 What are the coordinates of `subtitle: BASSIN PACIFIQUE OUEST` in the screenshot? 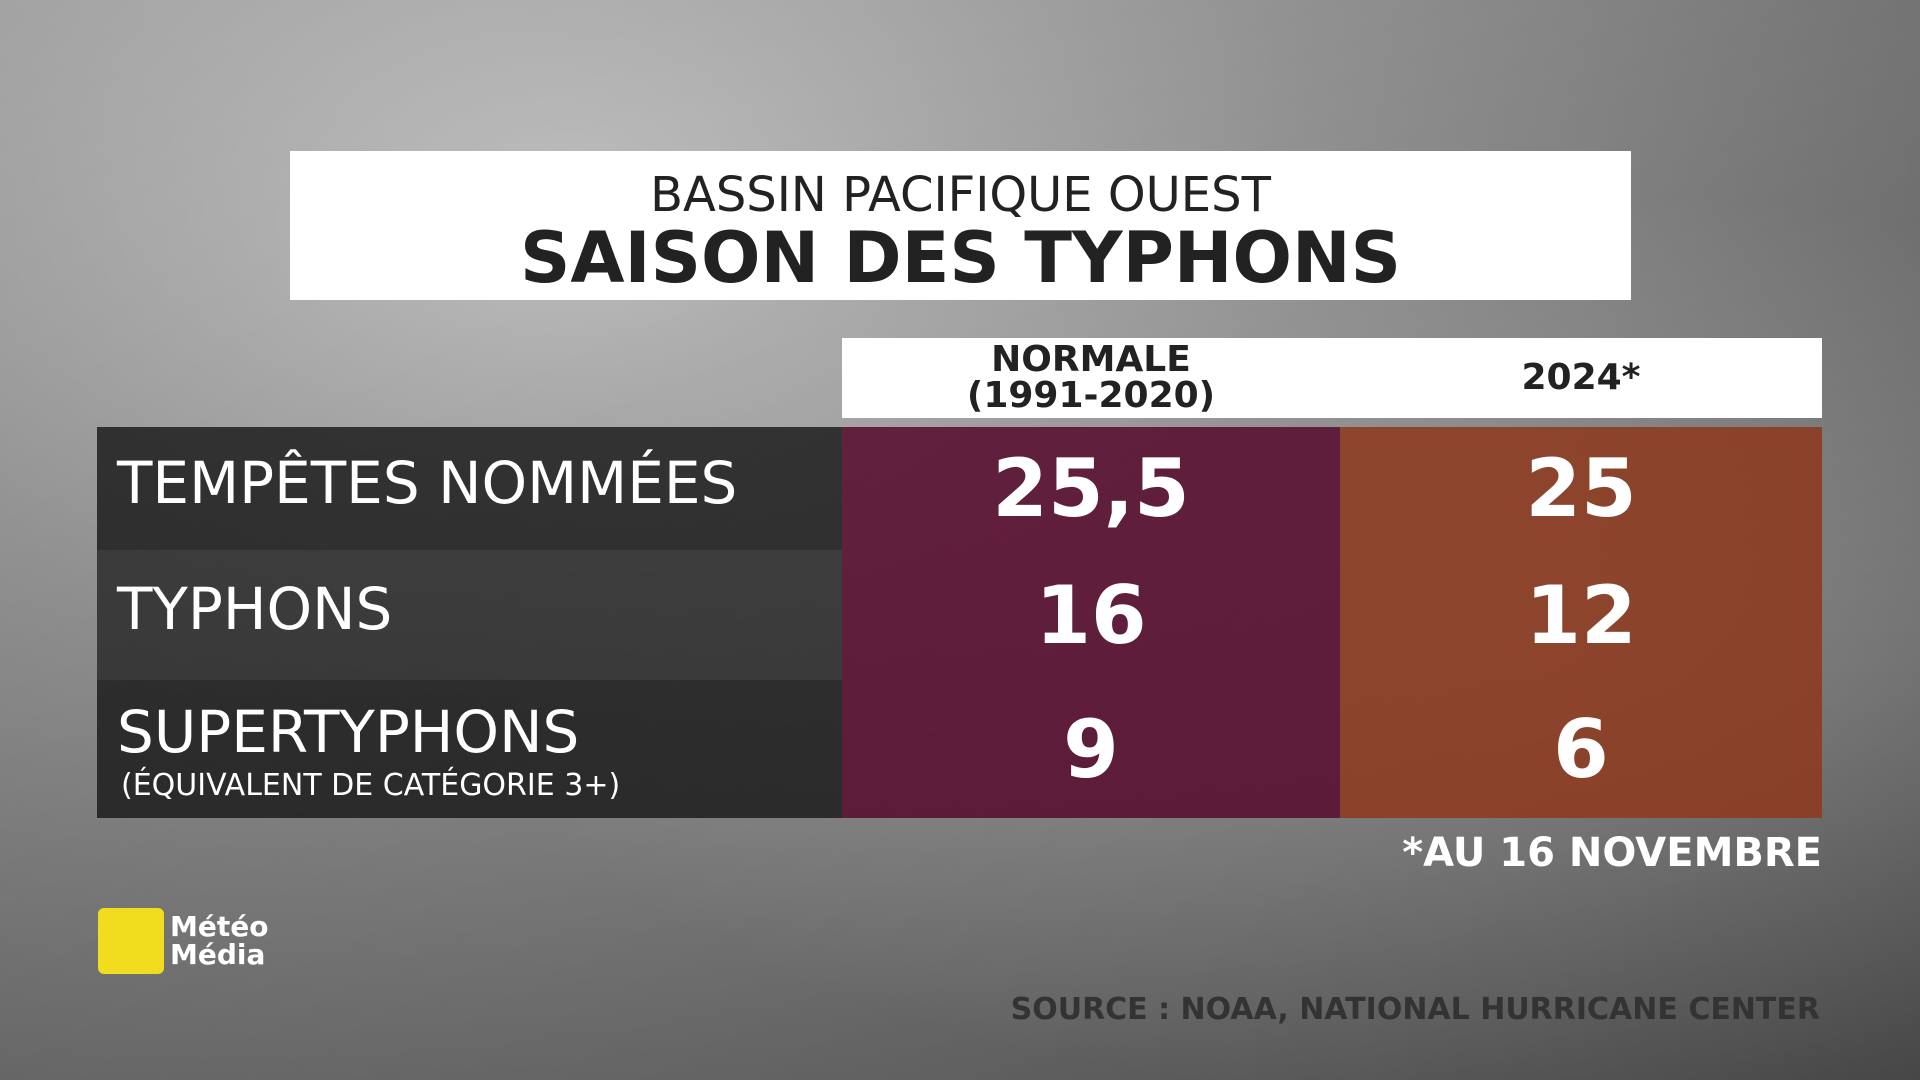 It's located at (960, 195).